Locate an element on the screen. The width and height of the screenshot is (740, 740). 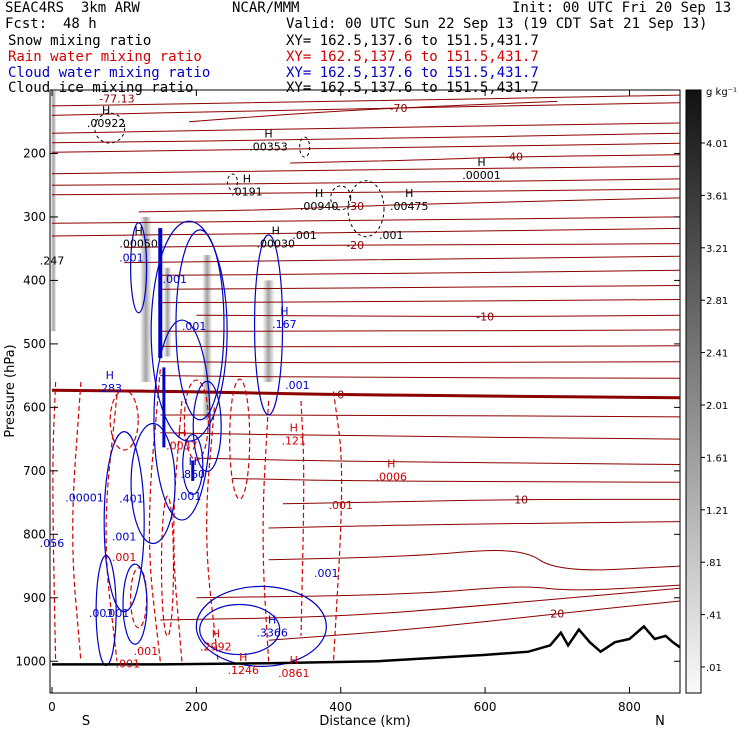
y-tick-label: 1000 is located at coordinates (30, 661).